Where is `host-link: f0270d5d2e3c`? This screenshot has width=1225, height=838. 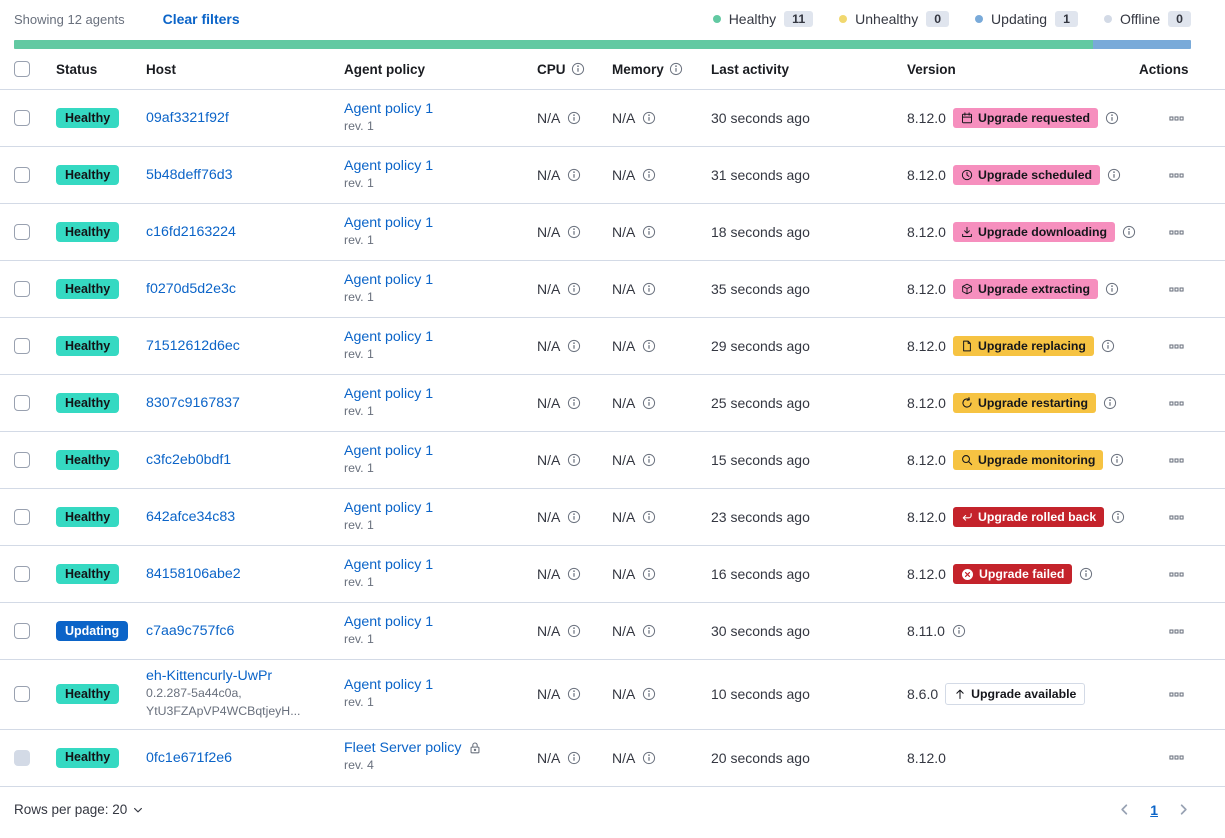
host-link: f0270d5d2e3c is located at coordinates (191, 289).